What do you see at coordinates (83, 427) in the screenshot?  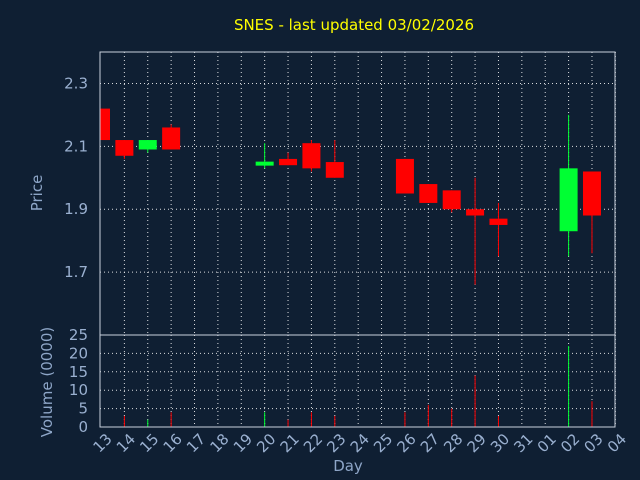 I see `volume-tick-label: 0` at bounding box center [83, 427].